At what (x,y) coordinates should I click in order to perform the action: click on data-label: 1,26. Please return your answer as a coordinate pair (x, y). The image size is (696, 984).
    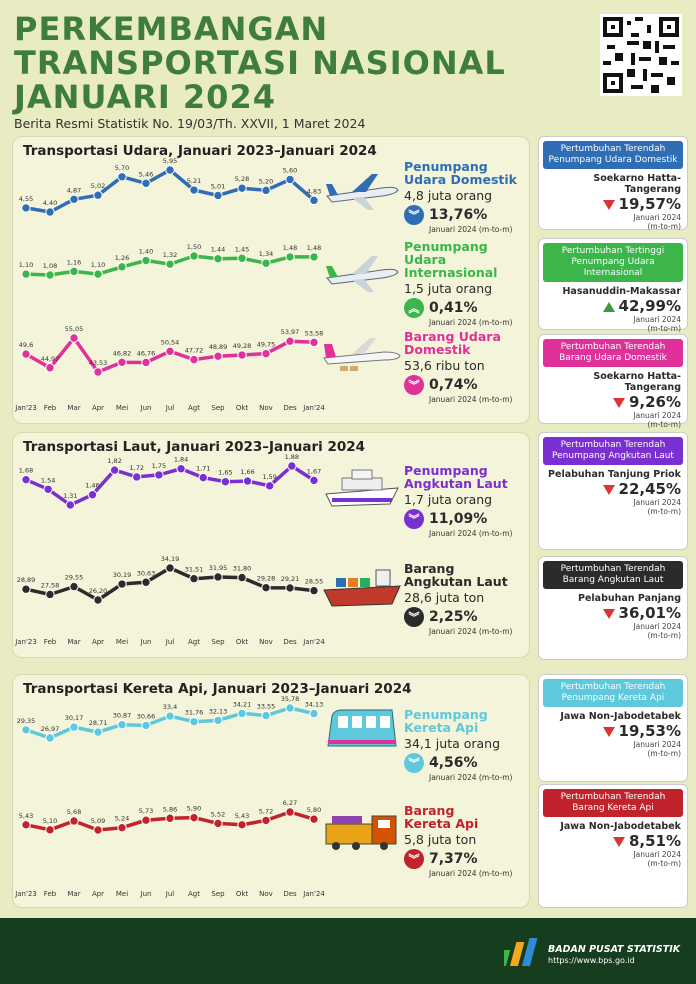
    Looking at the image, I should click on (122, 258).